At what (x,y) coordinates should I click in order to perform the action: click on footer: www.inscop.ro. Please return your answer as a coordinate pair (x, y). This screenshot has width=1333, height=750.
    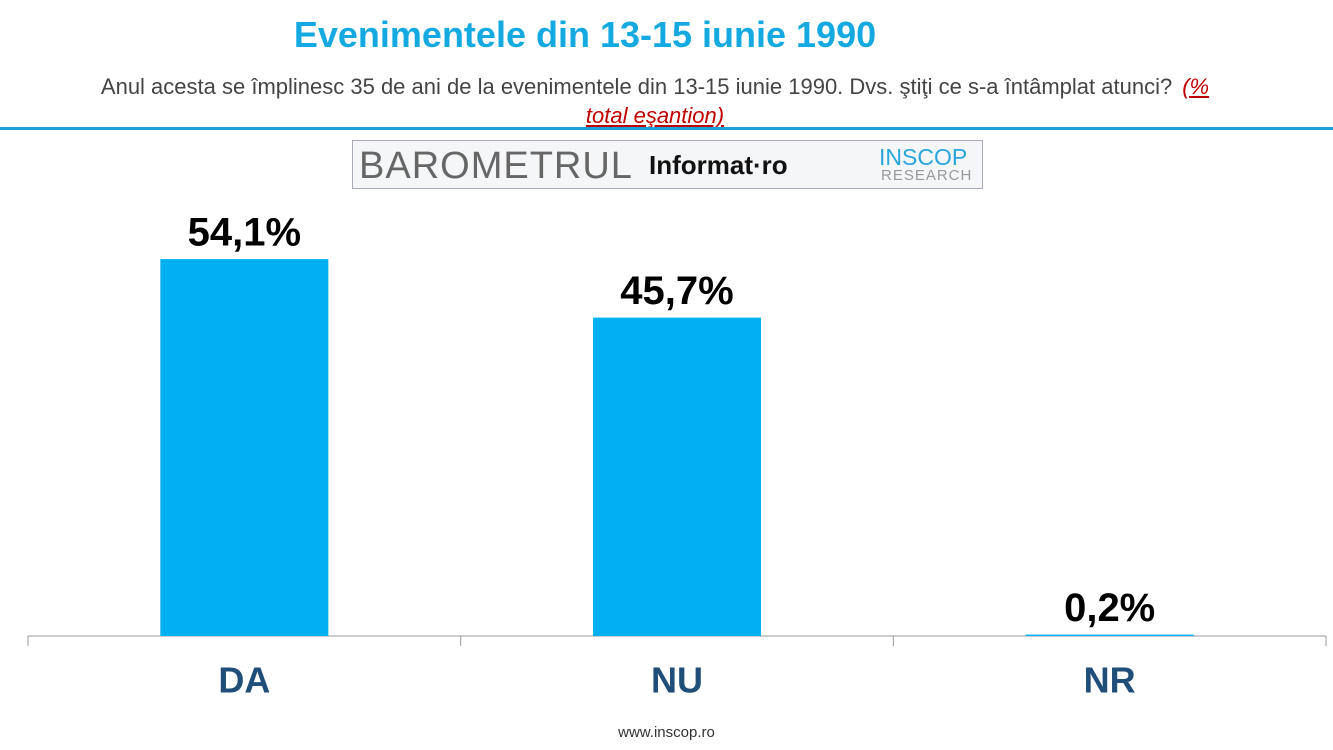
    Looking at the image, I should click on (666, 732).